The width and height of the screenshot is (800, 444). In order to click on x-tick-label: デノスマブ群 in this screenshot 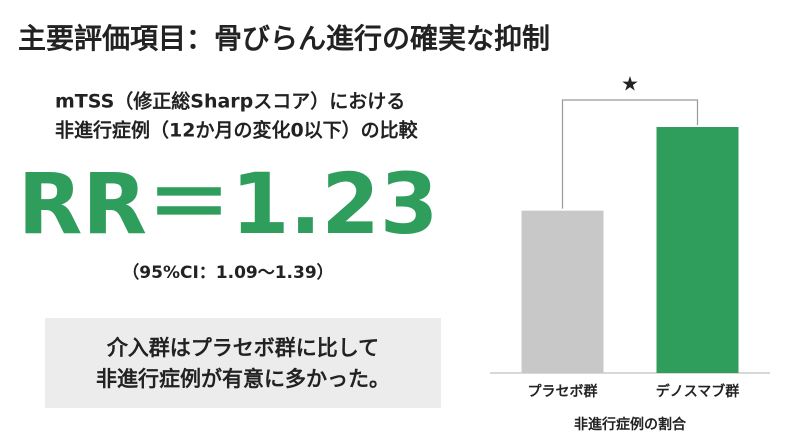, I will do `click(698, 391)`.